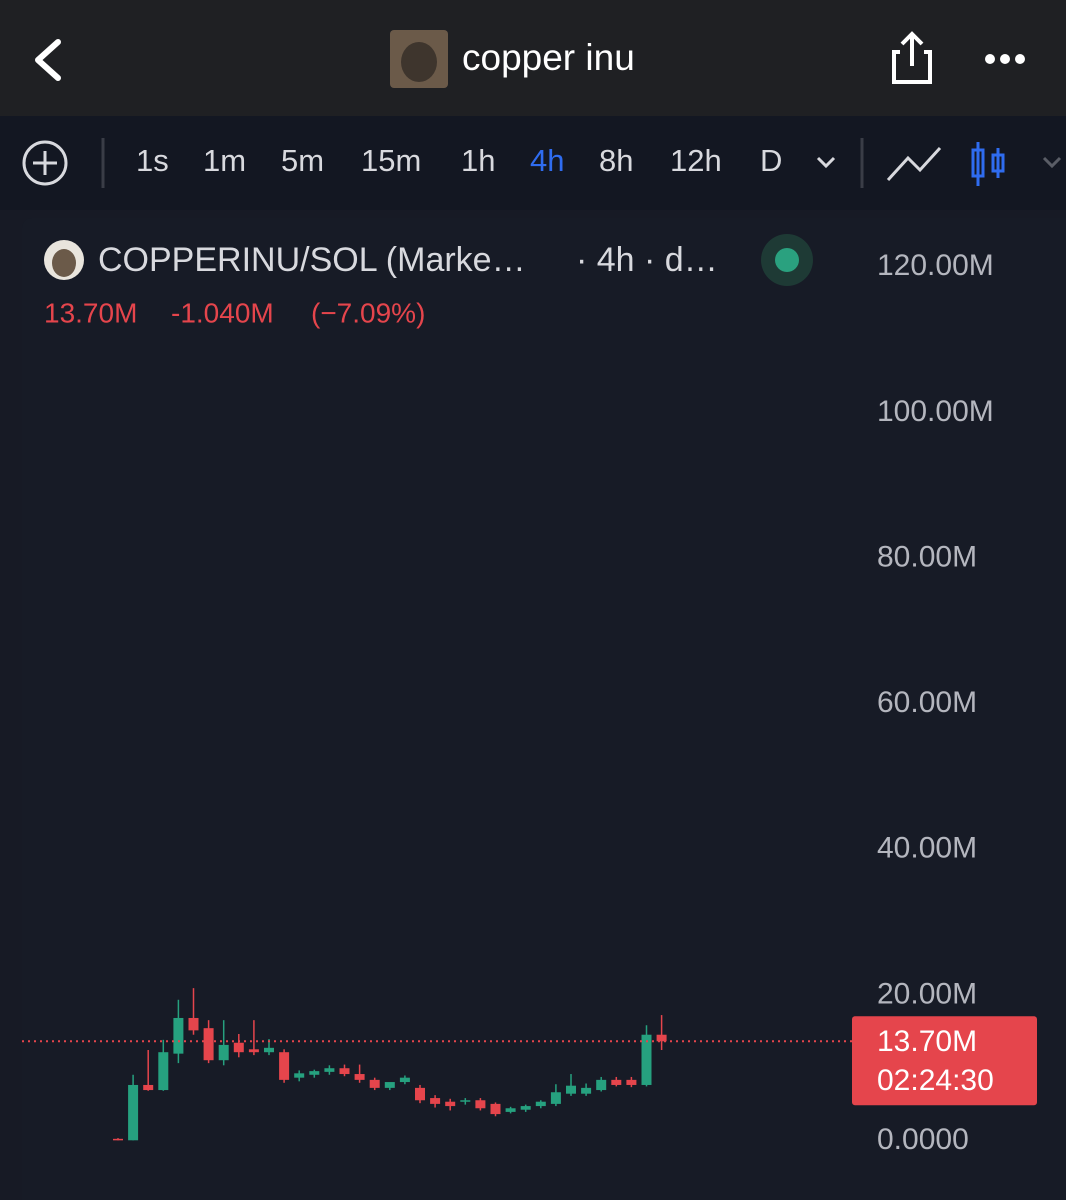 Image resolution: width=1066 pixels, height=1200 pixels. I want to click on y-tick-label: 0.0000, so click(923, 1139).